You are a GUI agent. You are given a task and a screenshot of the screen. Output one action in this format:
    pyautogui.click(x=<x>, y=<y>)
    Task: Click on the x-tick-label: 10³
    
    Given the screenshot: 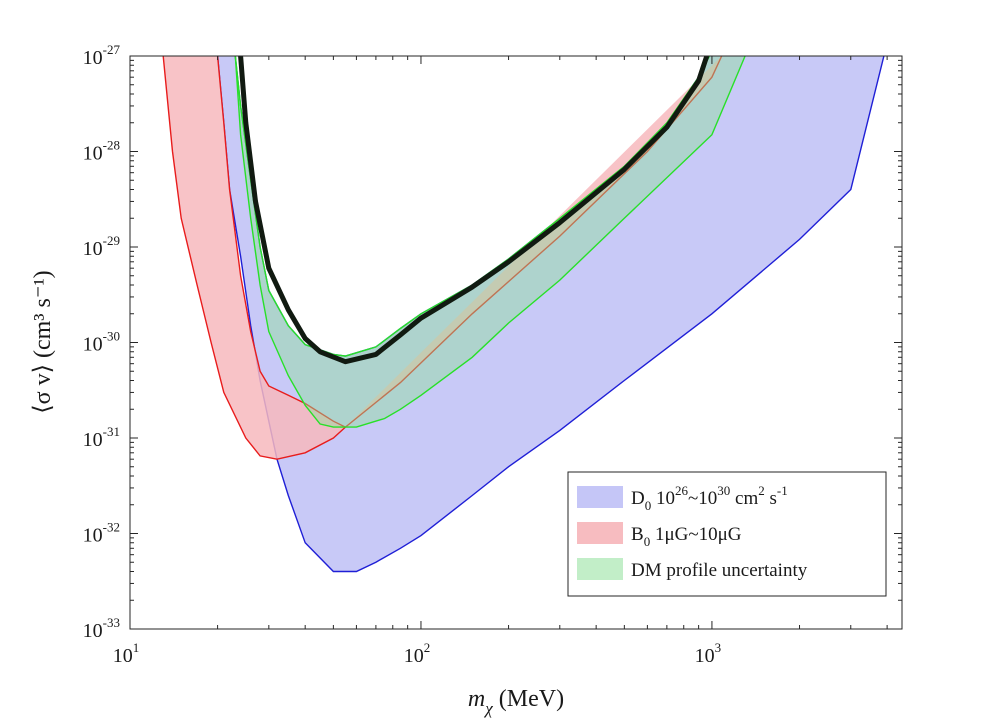 What is the action you would take?
    pyautogui.click(x=708, y=653)
    